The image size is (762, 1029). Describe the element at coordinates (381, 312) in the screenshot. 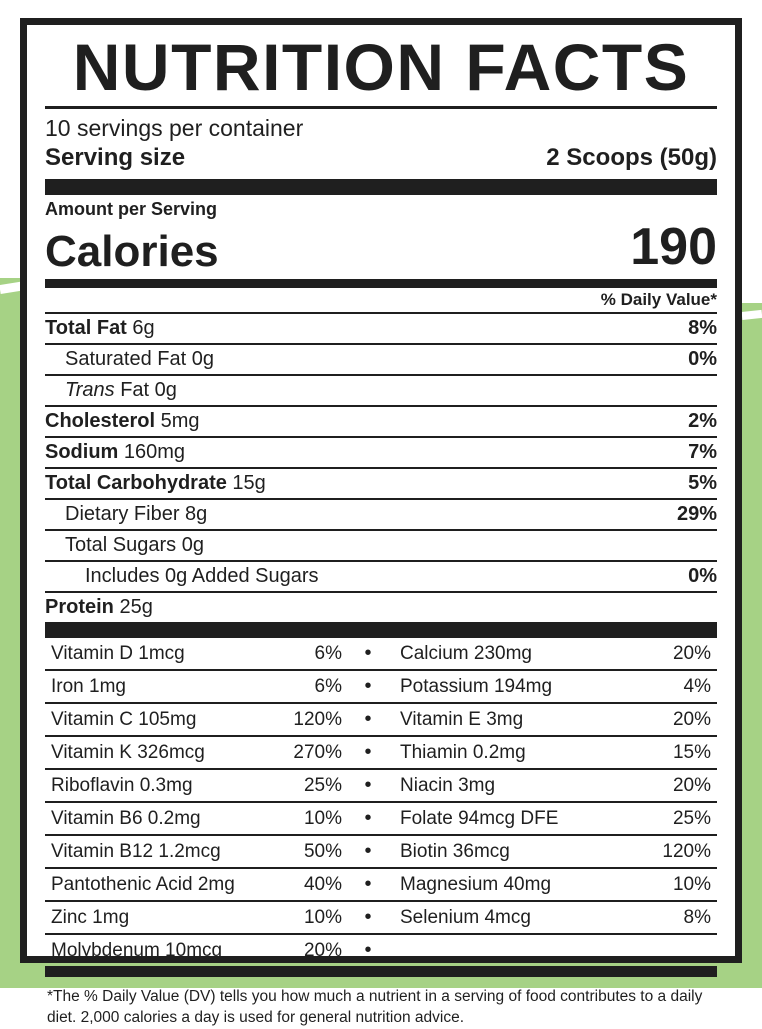

I see `divider-under-dv-header` at that location.